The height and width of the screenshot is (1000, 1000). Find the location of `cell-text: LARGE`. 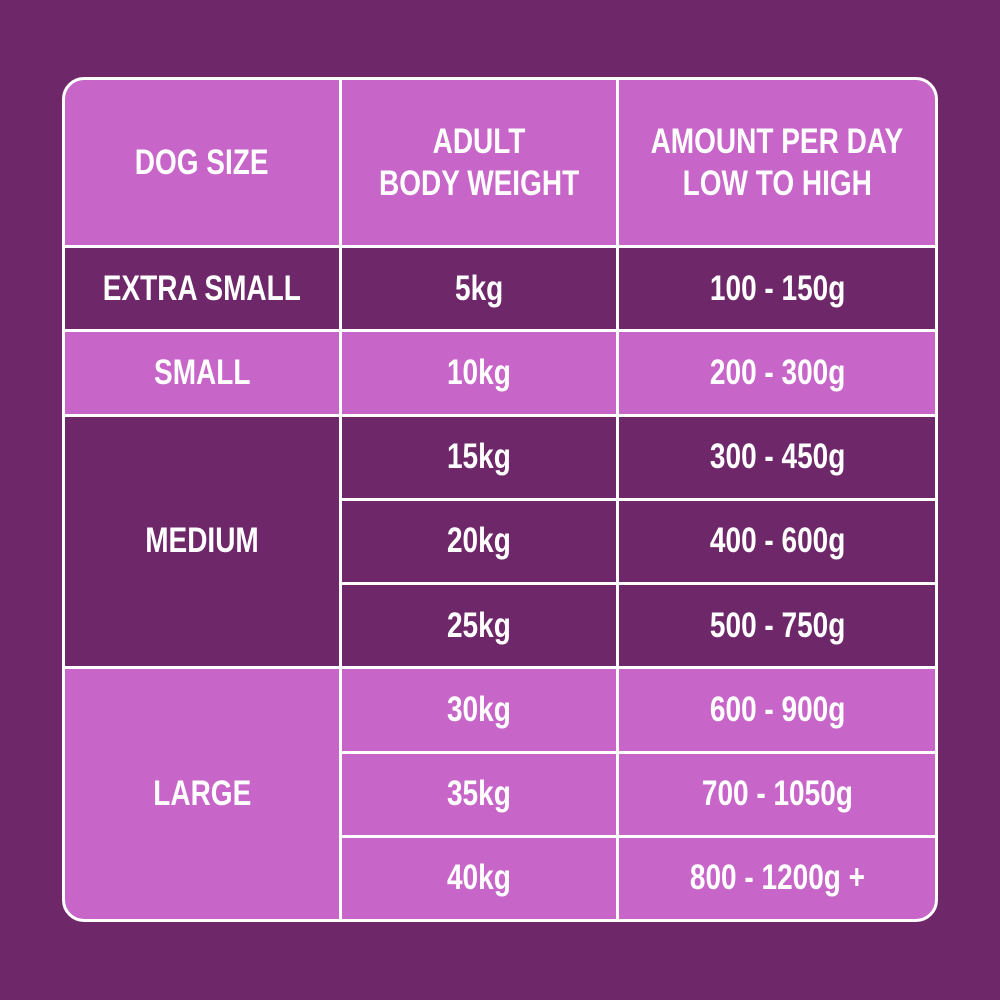

cell-text: LARGE is located at coordinates (202, 794).